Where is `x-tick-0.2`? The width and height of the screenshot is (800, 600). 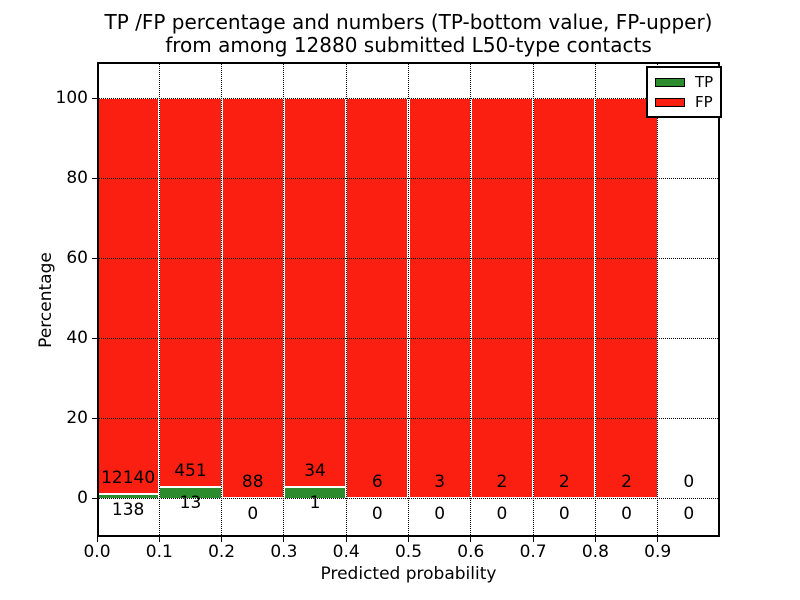 x-tick-0.2 is located at coordinates (222, 539).